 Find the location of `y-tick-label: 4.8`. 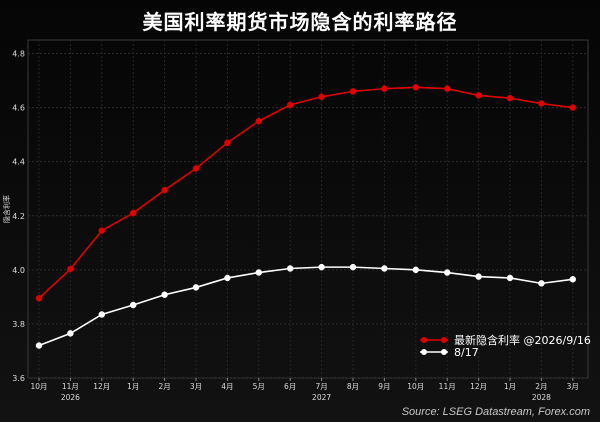

y-tick-label: 4.8 is located at coordinates (18, 54).